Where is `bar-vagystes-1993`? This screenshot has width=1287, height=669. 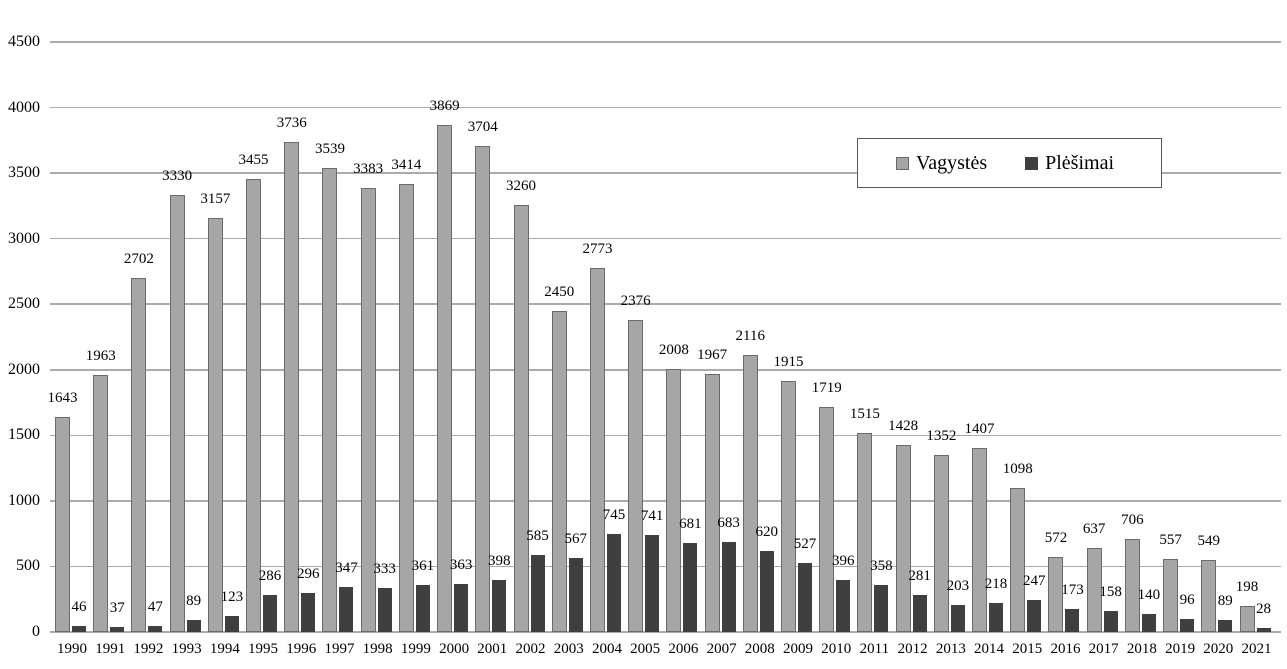
bar-vagystes-1993 is located at coordinates (177, 413).